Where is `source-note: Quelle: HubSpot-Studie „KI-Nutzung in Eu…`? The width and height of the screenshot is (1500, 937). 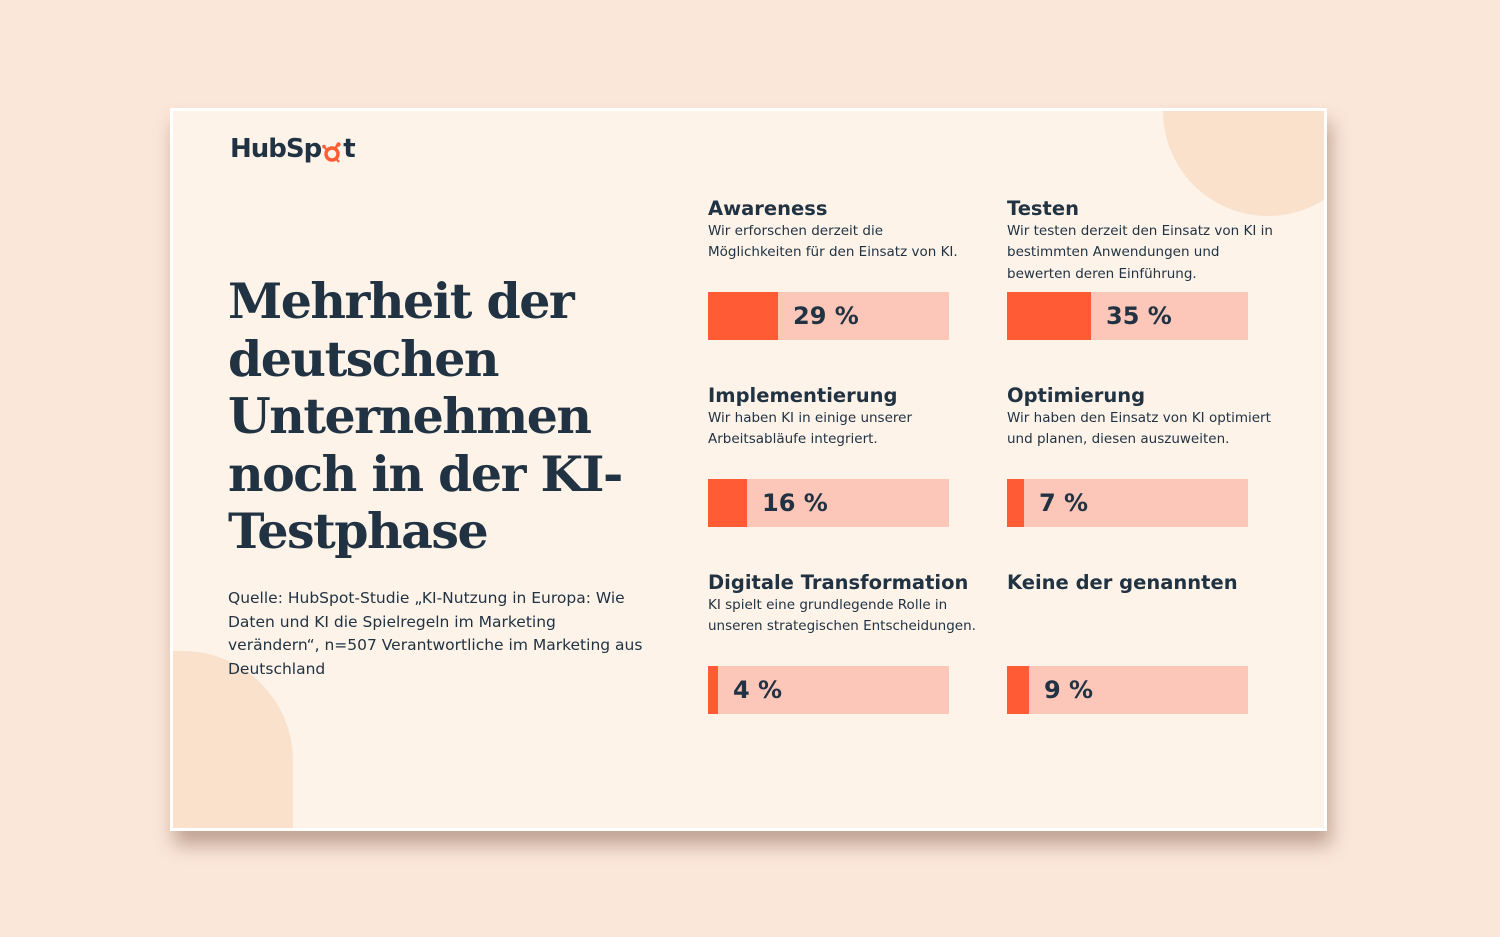
source-note: Quelle: HubSpot-Studie „KI-Nutzung in Eu… is located at coordinates (435, 633).